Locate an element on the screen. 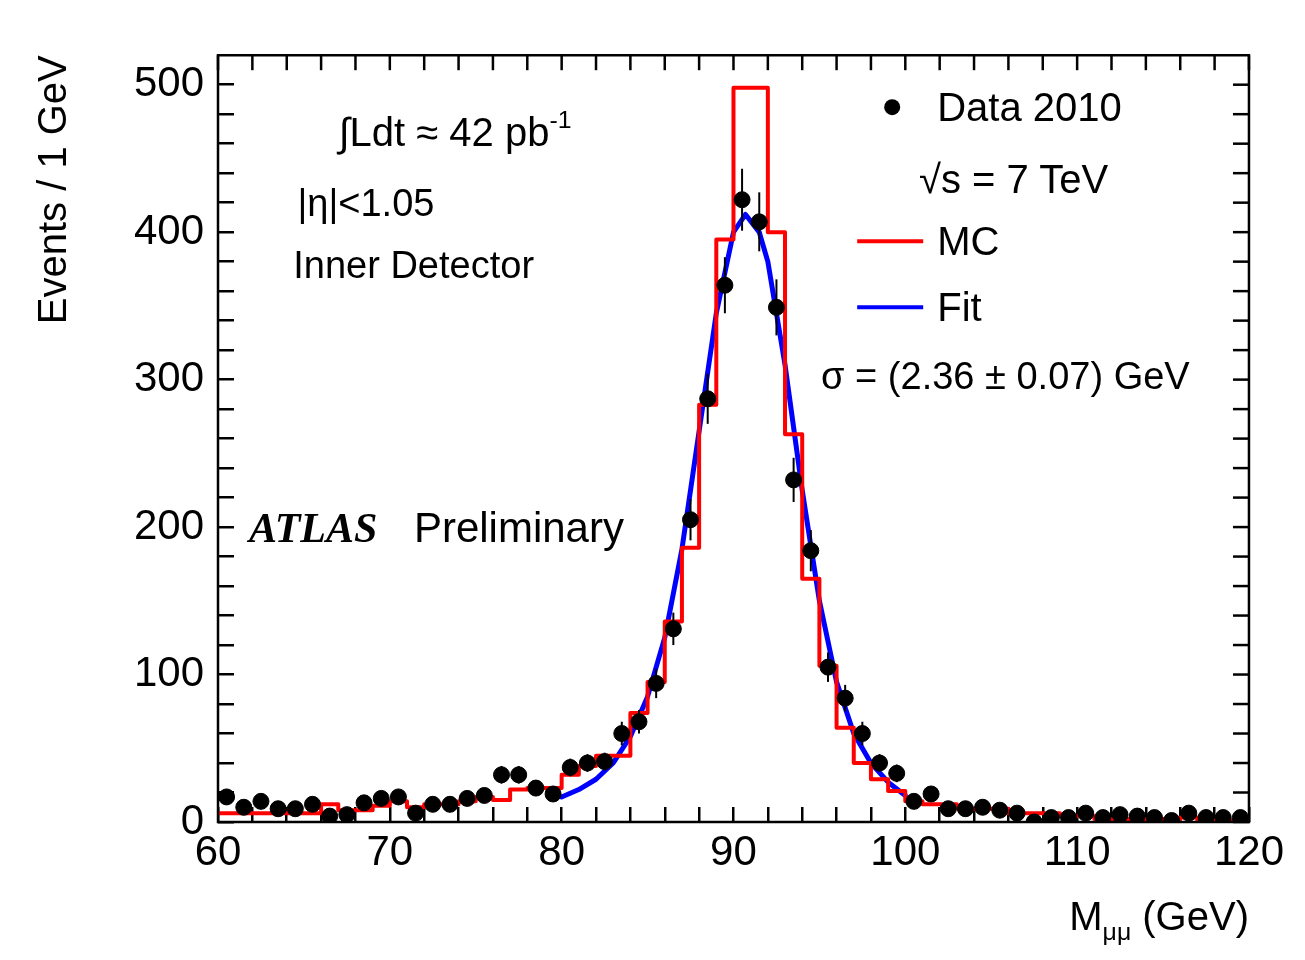 This screenshot has width=1305, height=960. legend-label: Data 2010 is located at coordinates (1029, 107).